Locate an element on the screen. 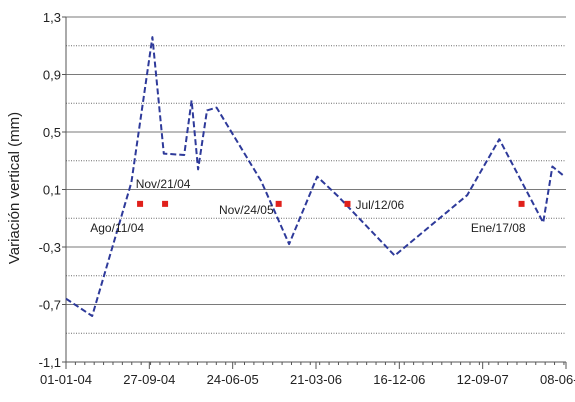  x-tick-label: 08-06-08 is located at coordinates (557, 379).